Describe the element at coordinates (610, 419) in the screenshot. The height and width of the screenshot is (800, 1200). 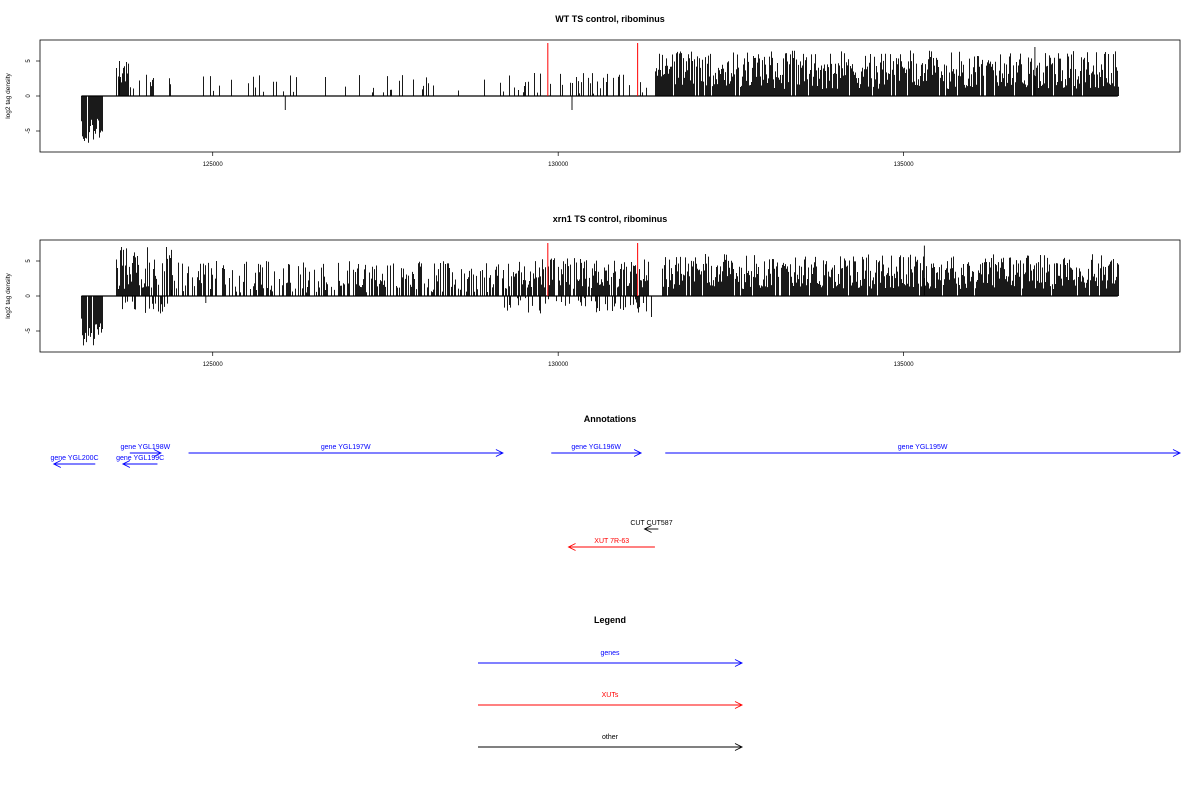
I see `annotations-title: Annotations` at that location.